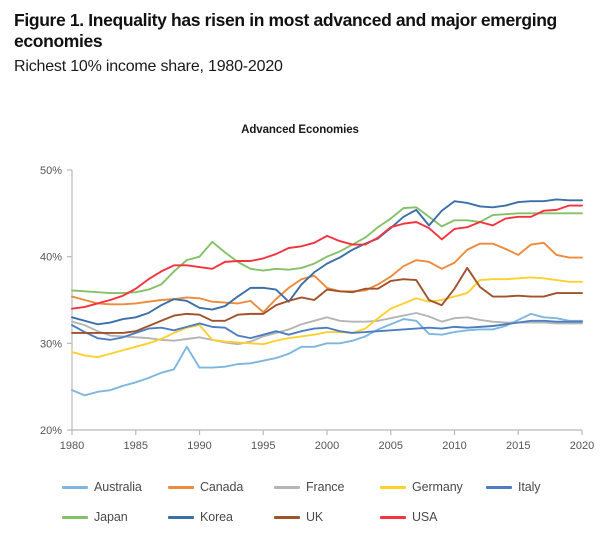 The image size is (600, 539). I want to click on x-tick-label: 1995, so click(263, 446).